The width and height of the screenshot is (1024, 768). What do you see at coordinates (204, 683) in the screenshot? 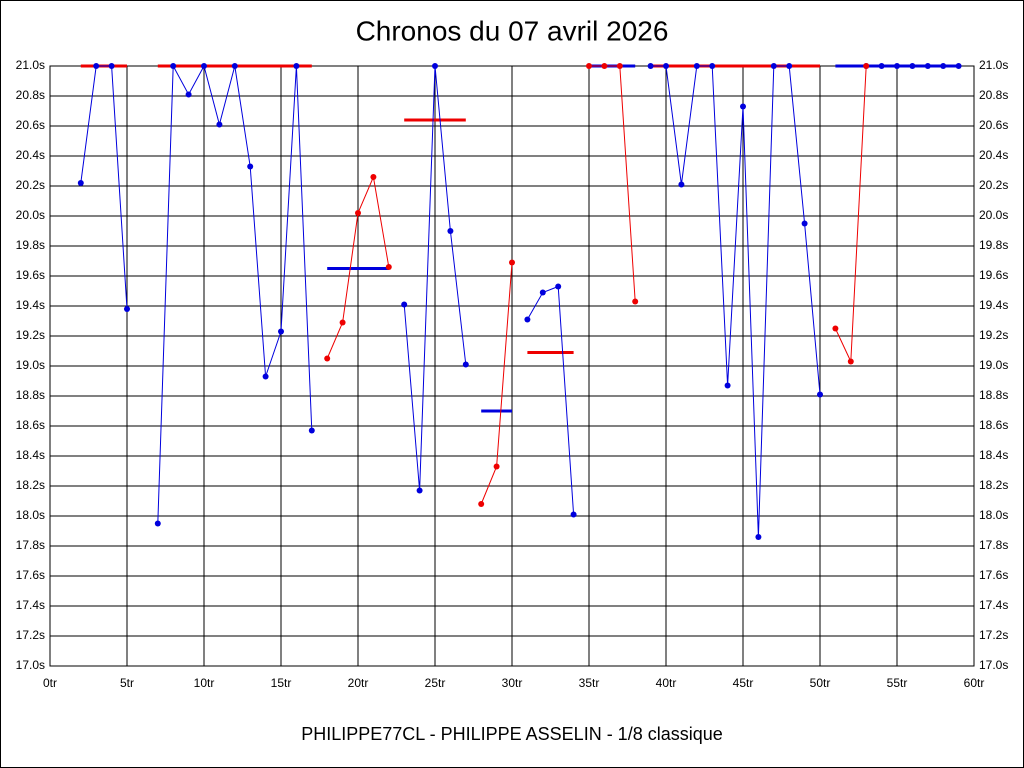
I see `x-tick-label: 10tr` at bounding box center [204, 683].